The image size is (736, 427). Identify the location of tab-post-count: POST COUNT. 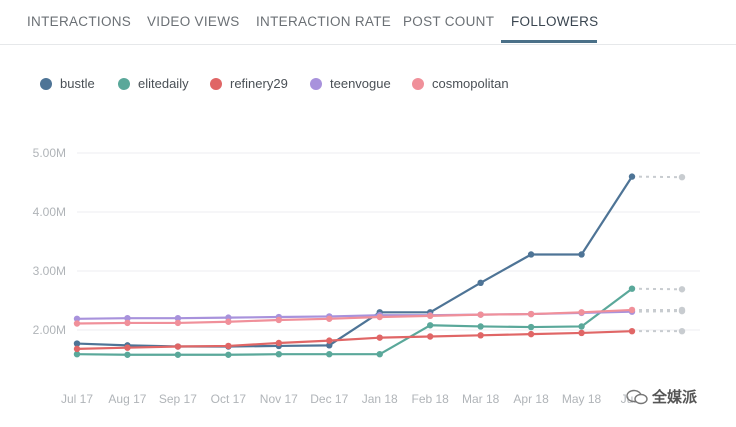
(449, 21).